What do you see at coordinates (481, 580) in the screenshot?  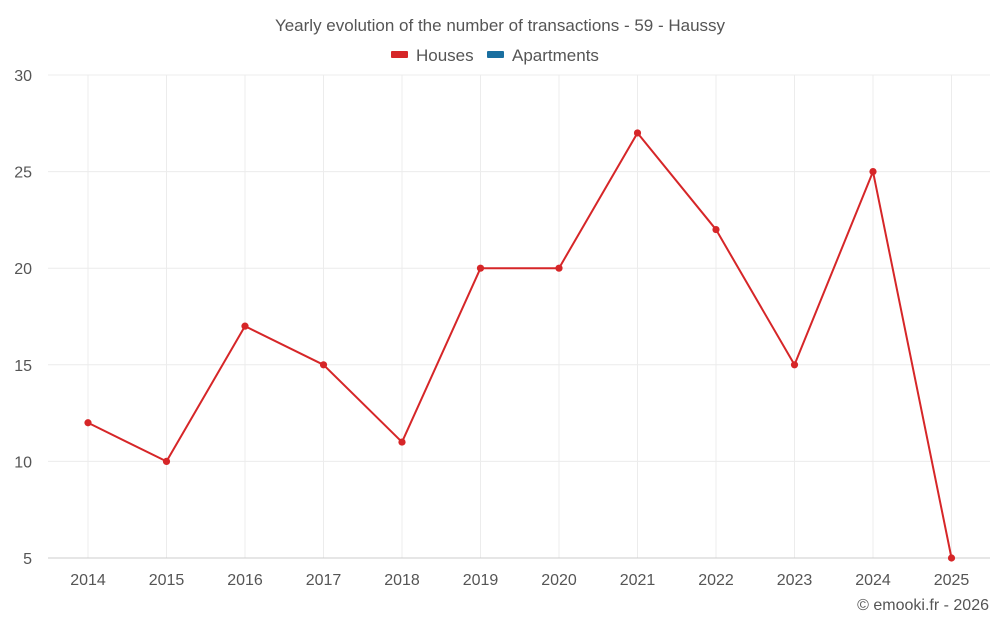 I see `x-tick-label: 2019` at bounding box center [481, 580].